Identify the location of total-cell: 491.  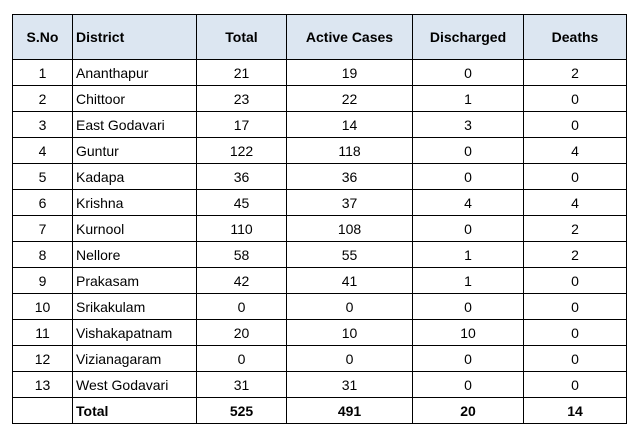
(349, 410).